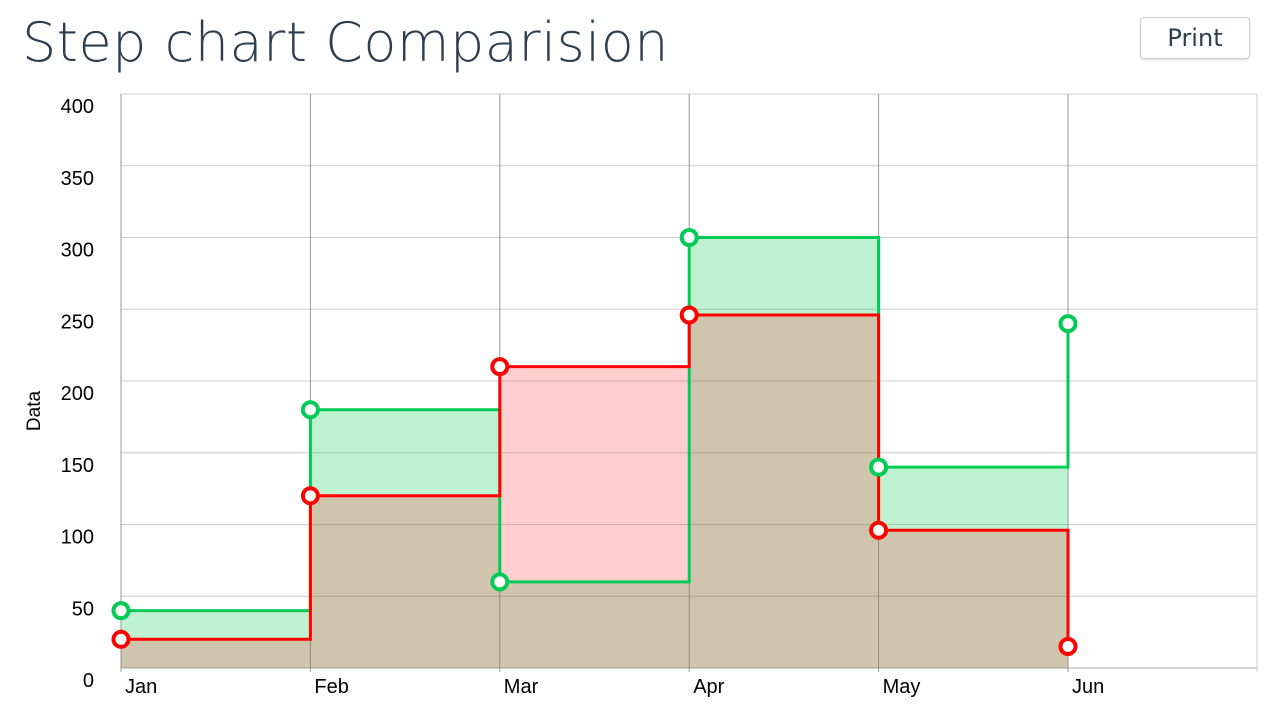 The width and height of the screenshot is (1272, 728). What do you see at coordinates (77, 322) in the screenshot?
I see `y-tick-label: 250` at bounding box center [77, 322].